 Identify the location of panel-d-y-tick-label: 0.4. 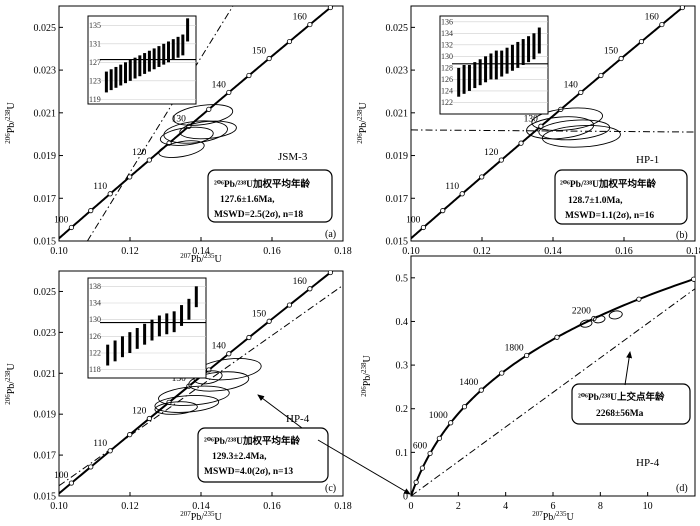
(402, 322).